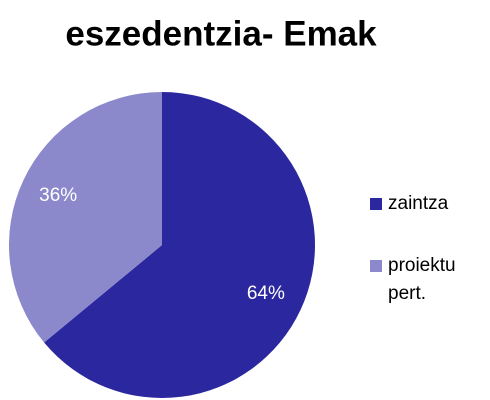 This screenshot has width=490, height=400. What do you see at coordinates (422, 279) in the screenshot?
I see `legend-label: proiektu pert.` at bounding box center [422, 279].